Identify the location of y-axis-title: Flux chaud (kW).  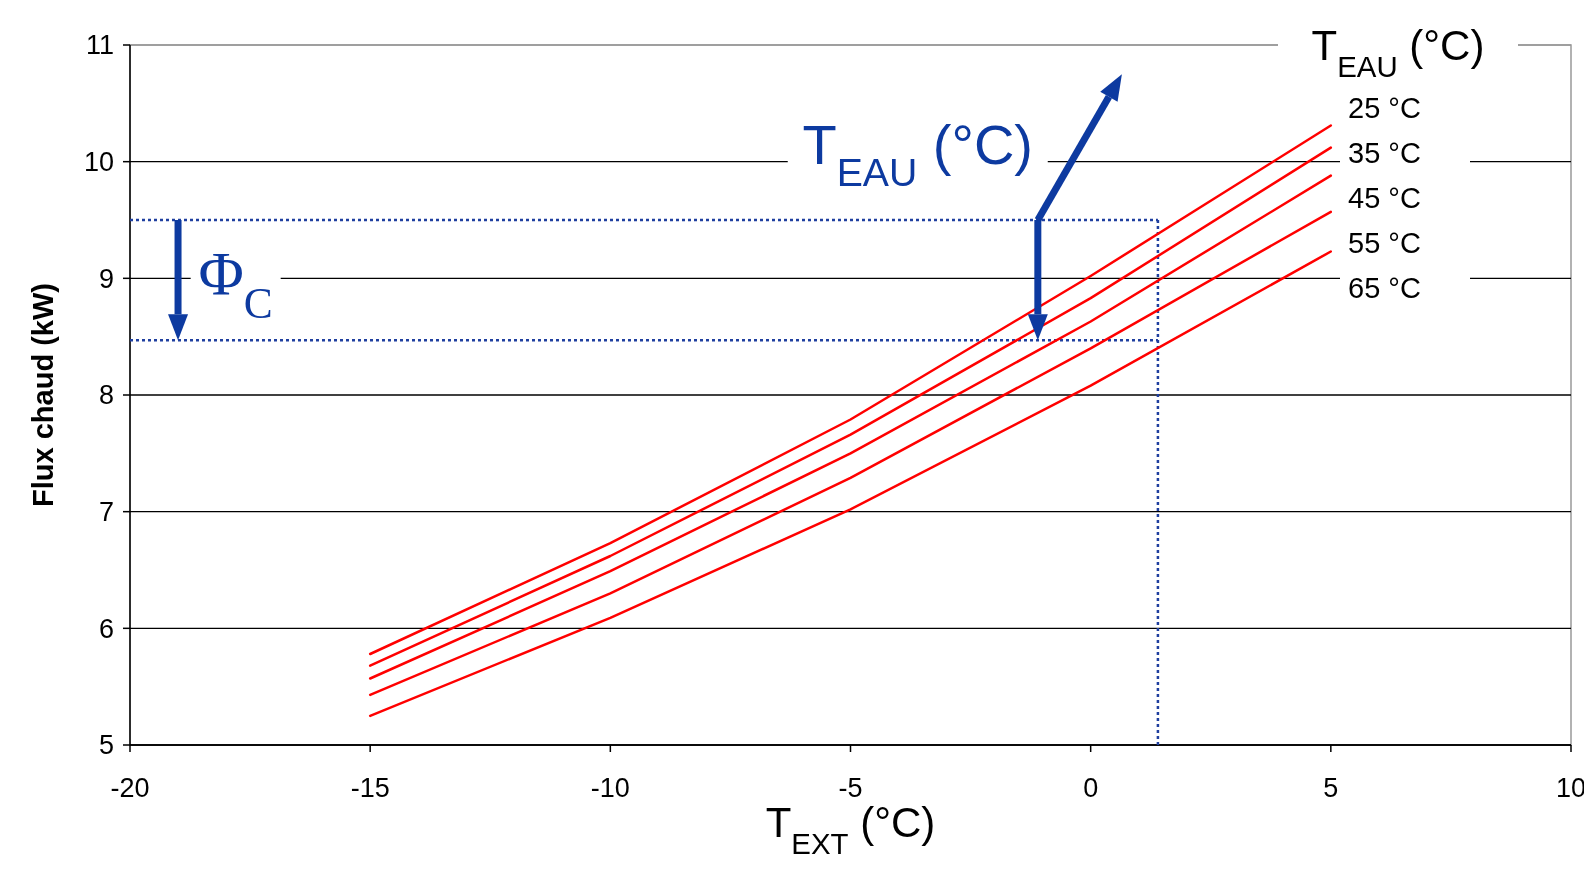
(43, 395).